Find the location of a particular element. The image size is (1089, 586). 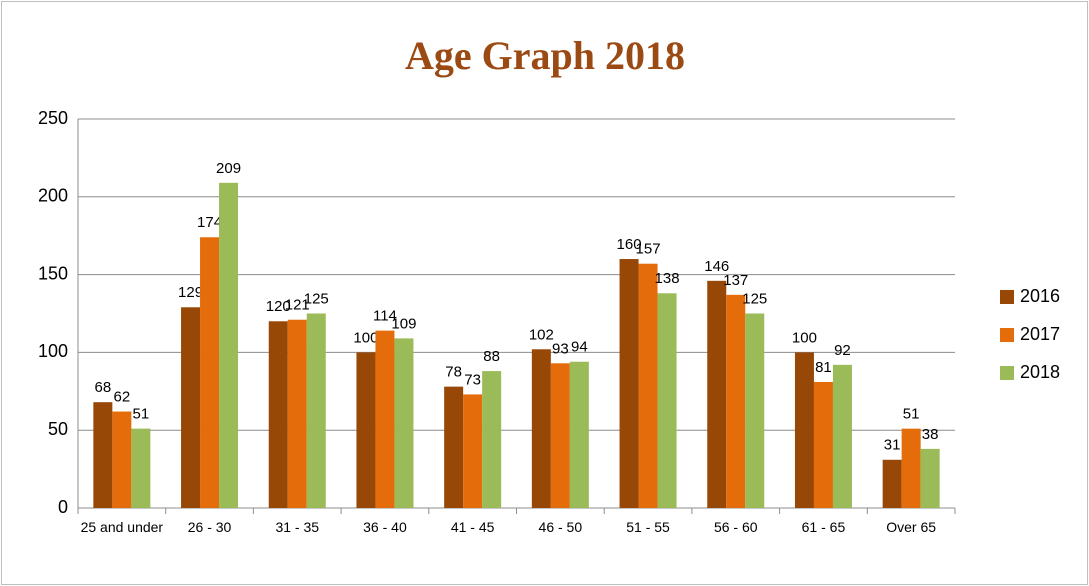

y-tick-label: 50 is located at coordinates (58, 429).